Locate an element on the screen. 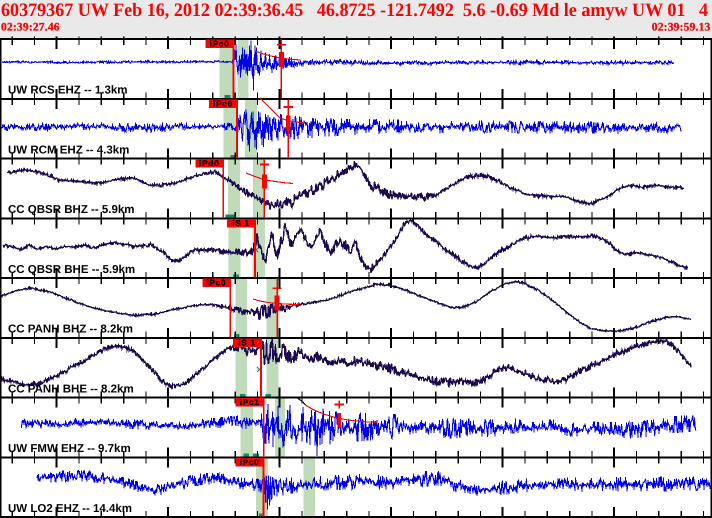 Image resolution: width=712 pixels, height=518 pixels. svg-text: CC PANH BHE -- 8.2km is located at coordinates (71, 389).